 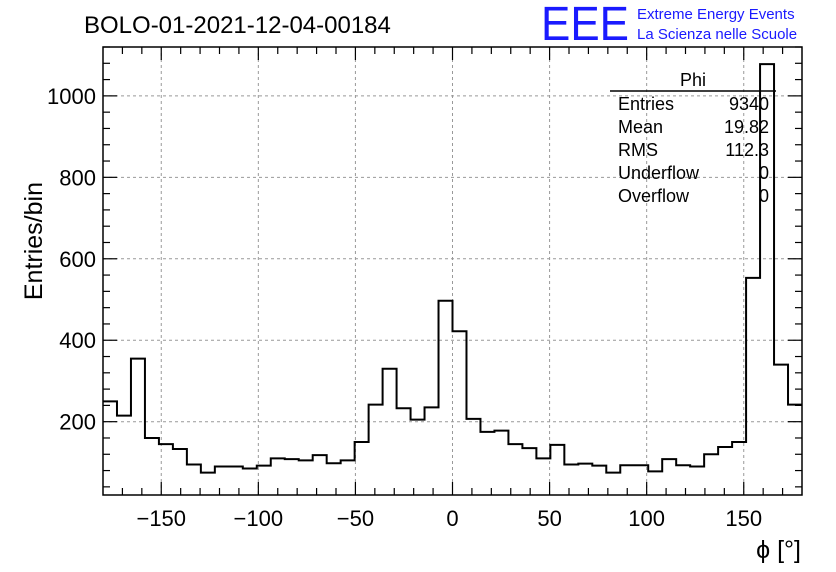 What do you see at coordinates (646, 518) in the screenshot?
I see `x-tick-label: 100` at bounding box center [646, 518].